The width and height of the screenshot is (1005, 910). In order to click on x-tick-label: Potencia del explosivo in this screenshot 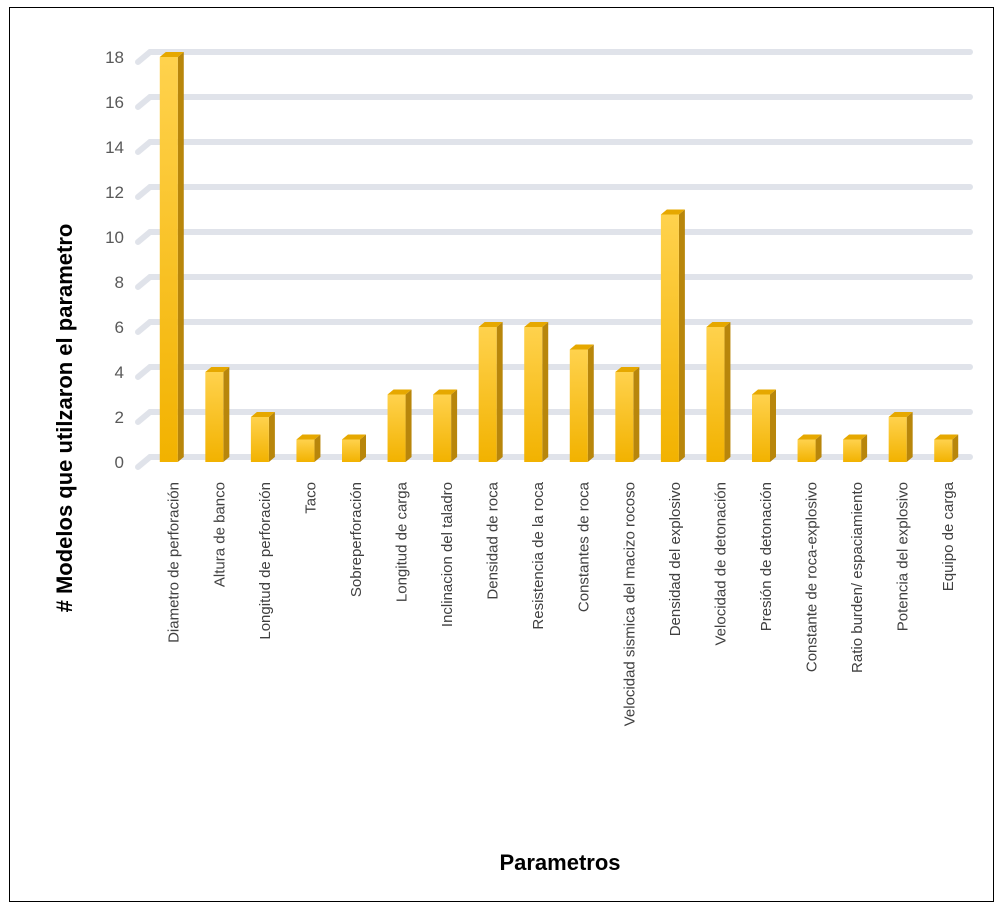, I will do `click(903, 556)`.